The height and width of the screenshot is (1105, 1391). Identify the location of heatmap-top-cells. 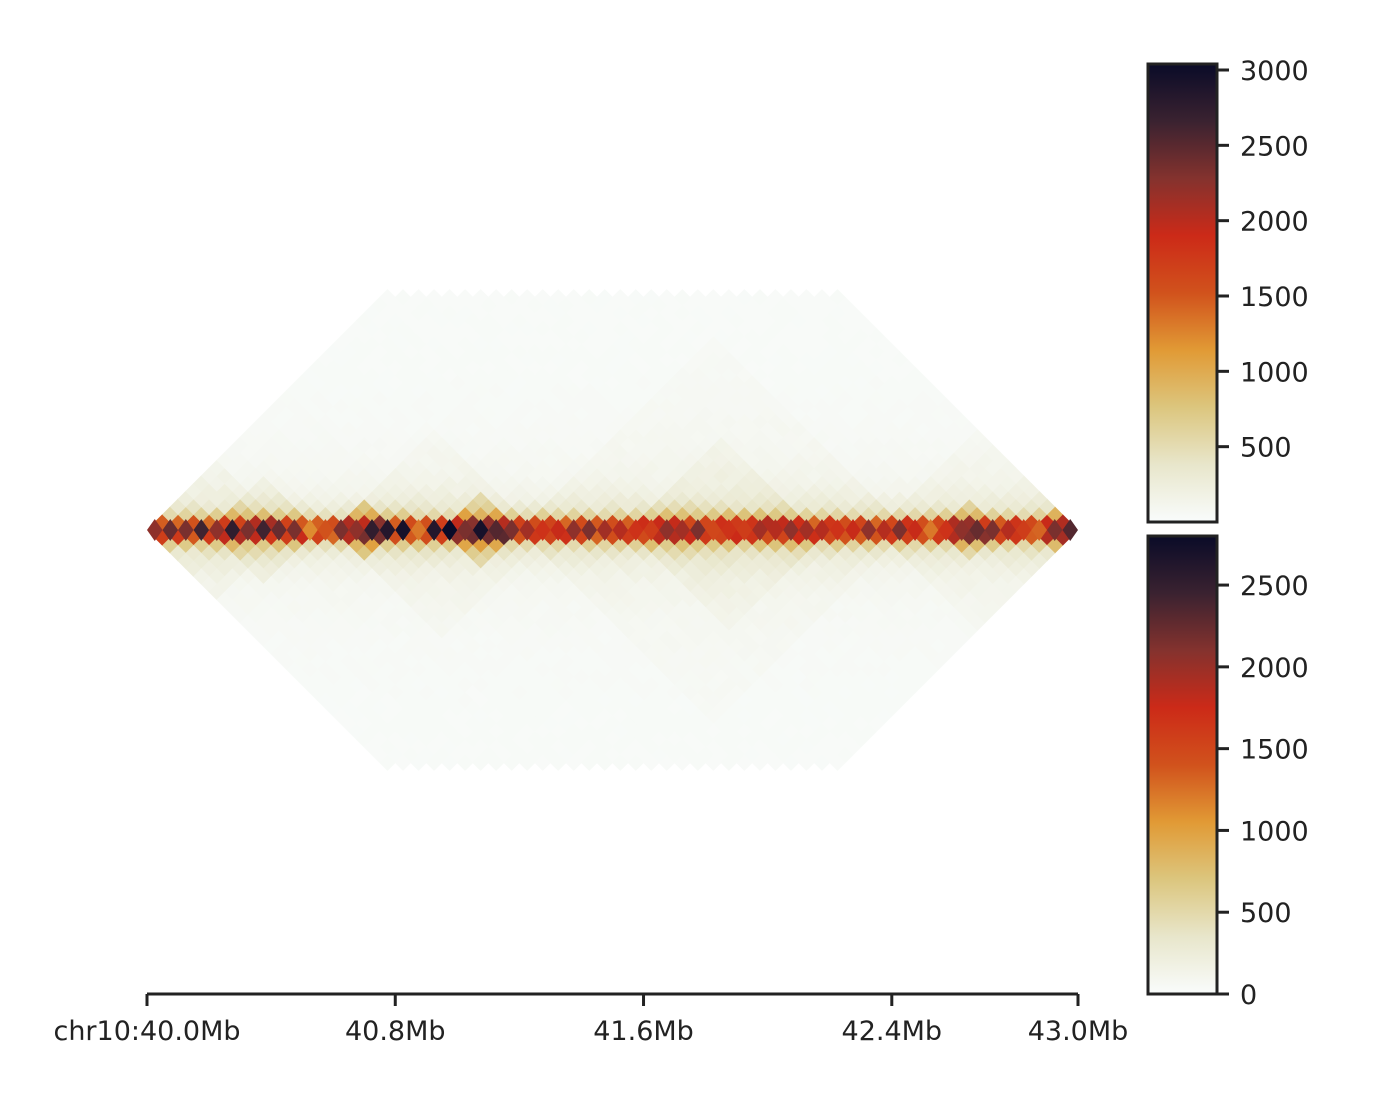
(612, 410).